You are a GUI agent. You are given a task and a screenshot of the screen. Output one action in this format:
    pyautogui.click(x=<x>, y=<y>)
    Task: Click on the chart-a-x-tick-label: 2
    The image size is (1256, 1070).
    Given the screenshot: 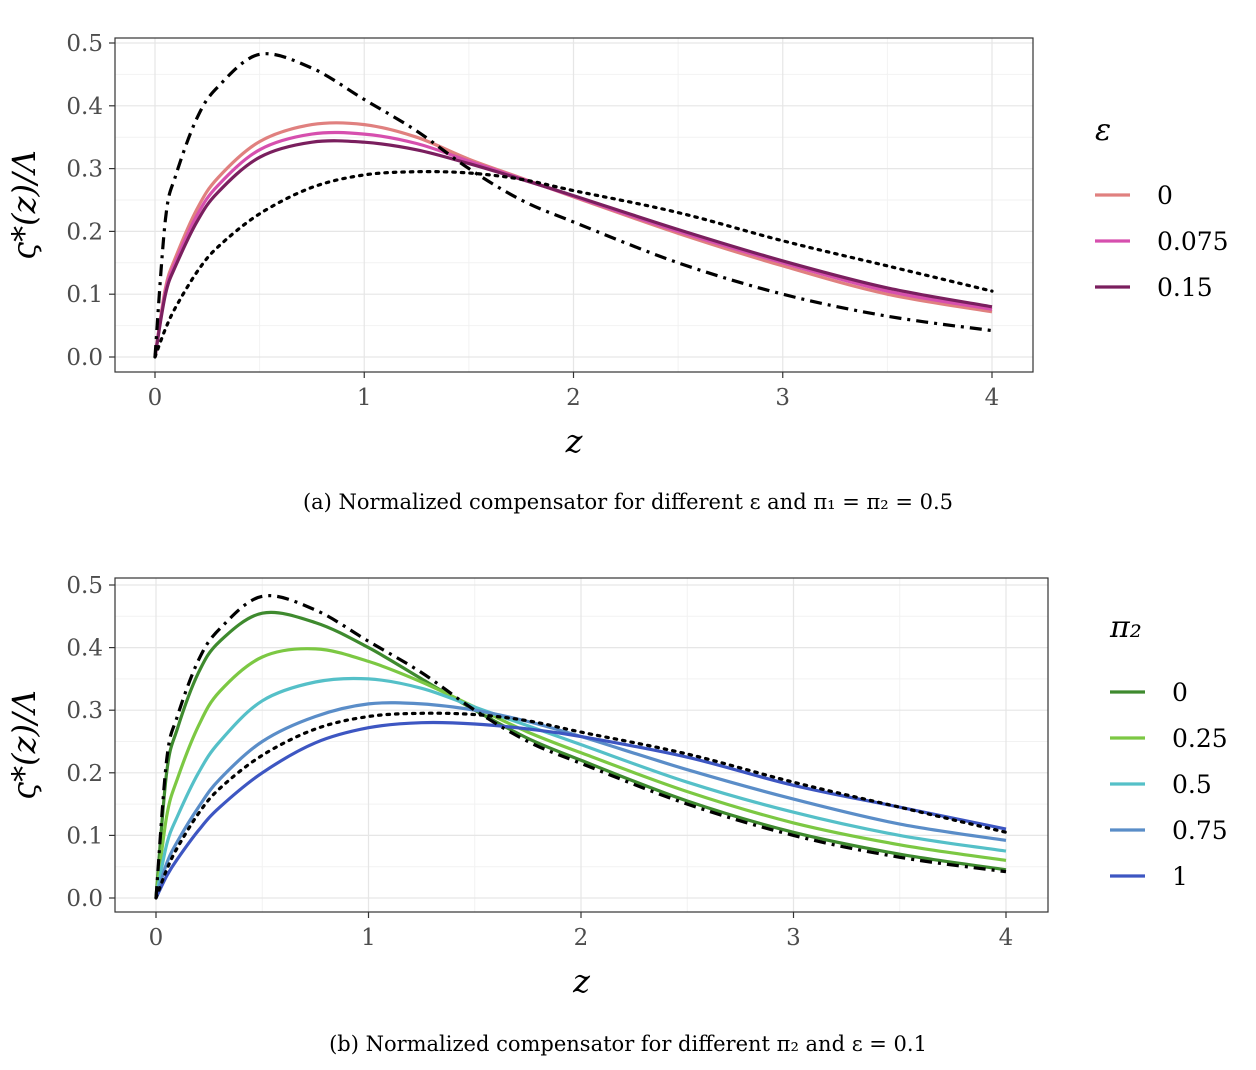 What is the action you would take?
    pyautogui.click(x=573, y=398)
    